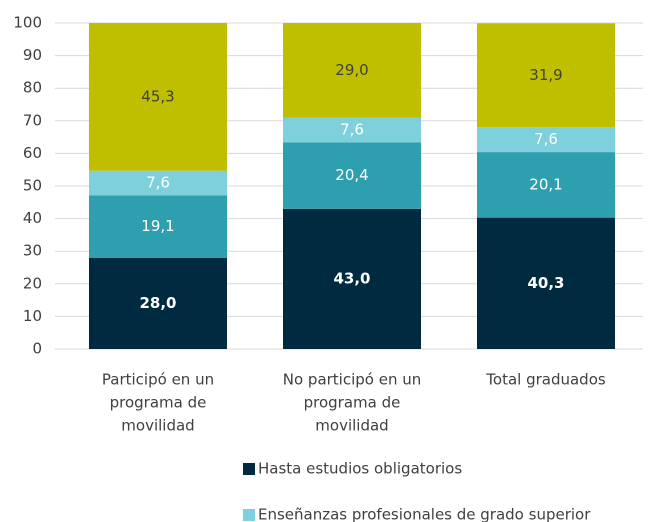 This screenshot has height=522, width=654. Describe the element at coordinates (158, 380) in the screenshot. I see `x-tick-label: Participó en un` at that location.